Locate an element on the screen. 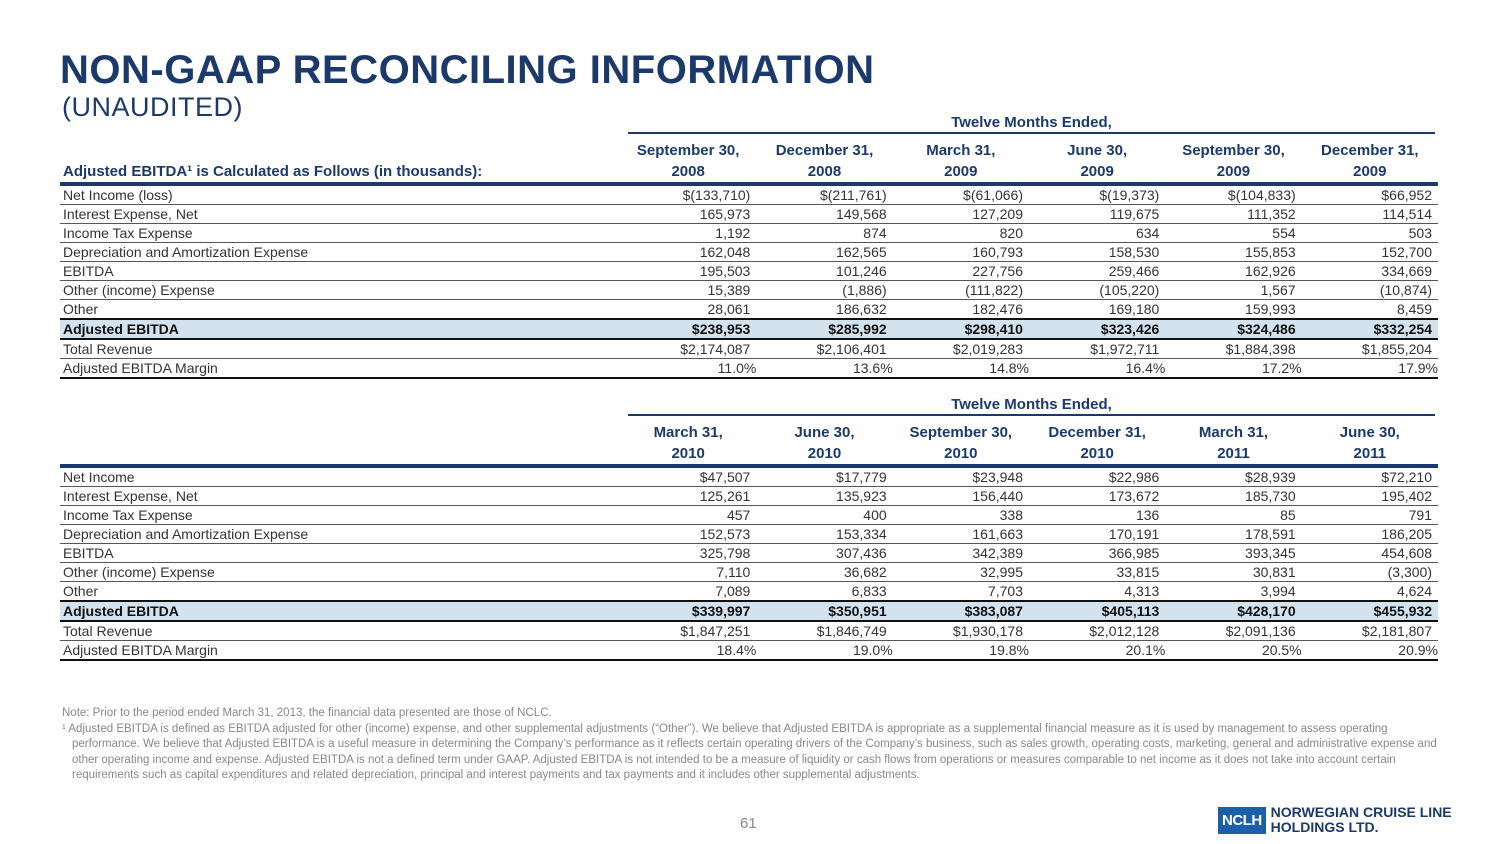 The height and width of the screenshot is (844, 1500). cell-value: 4,313 is located at coordinates (1097, 591).